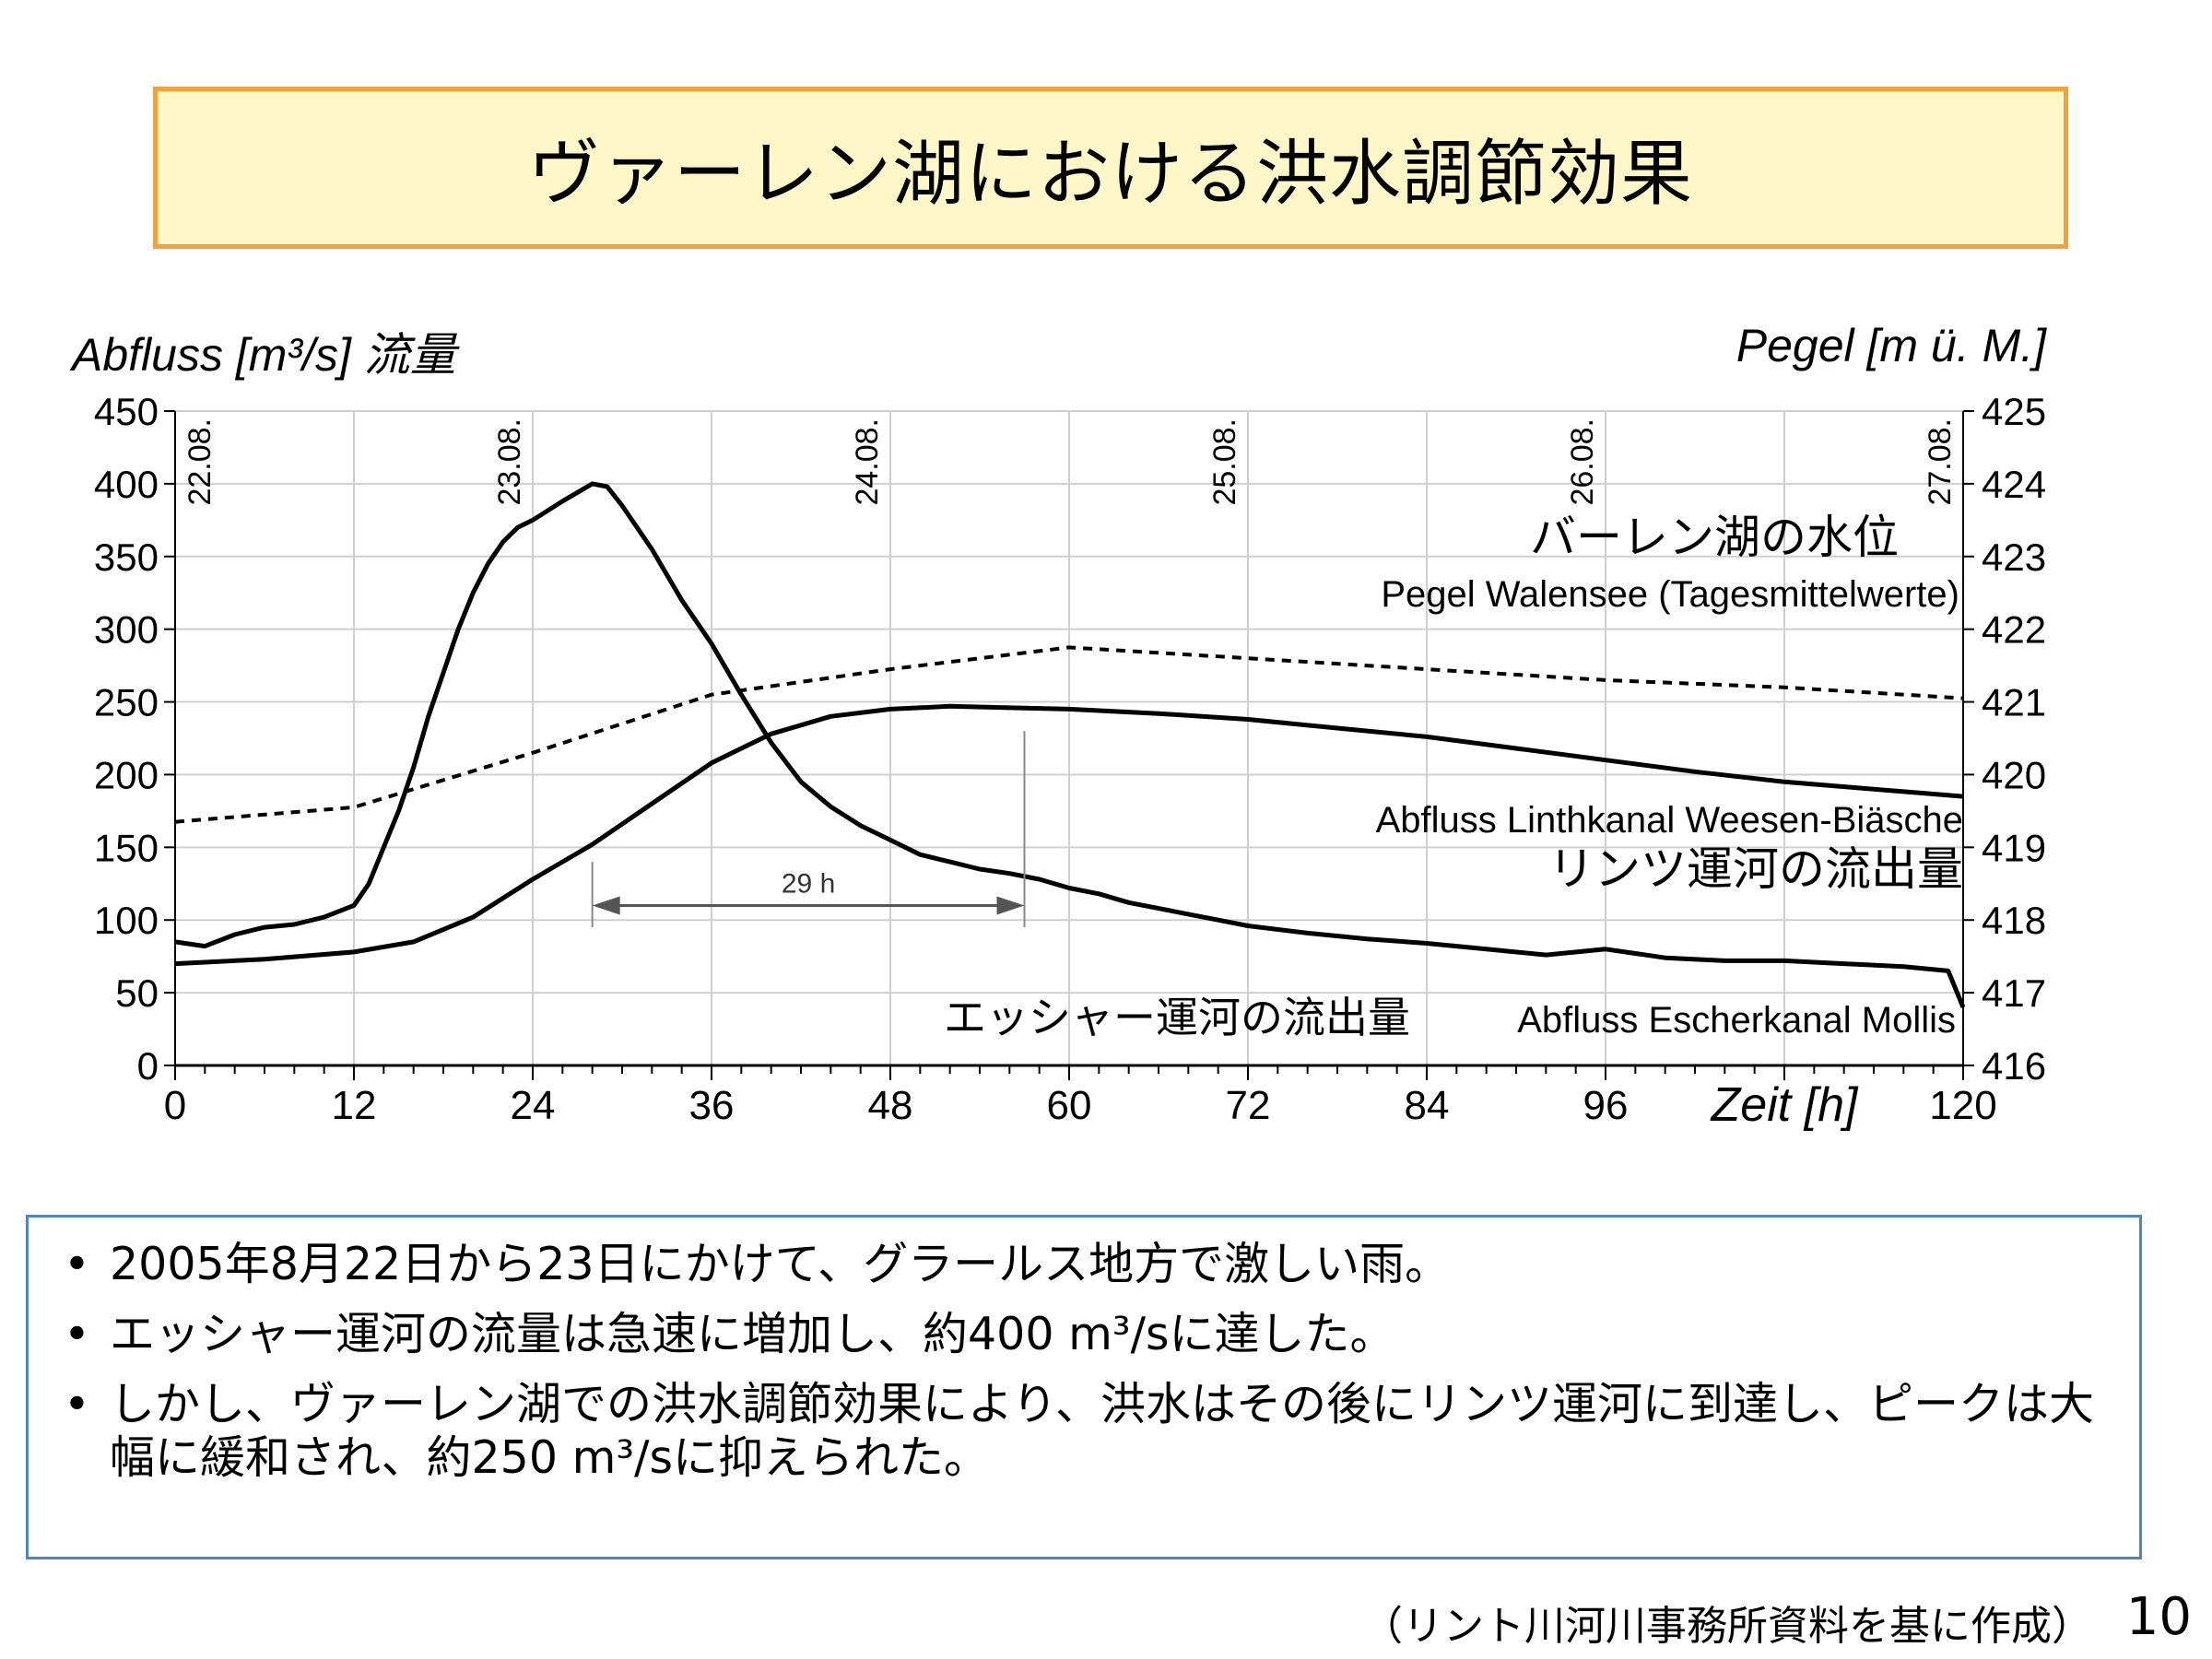  What do you see at coordinates (2014, 847) in the screenshot?
I see `y-right-tick-label: 419` at bounding box center [2014, 847].